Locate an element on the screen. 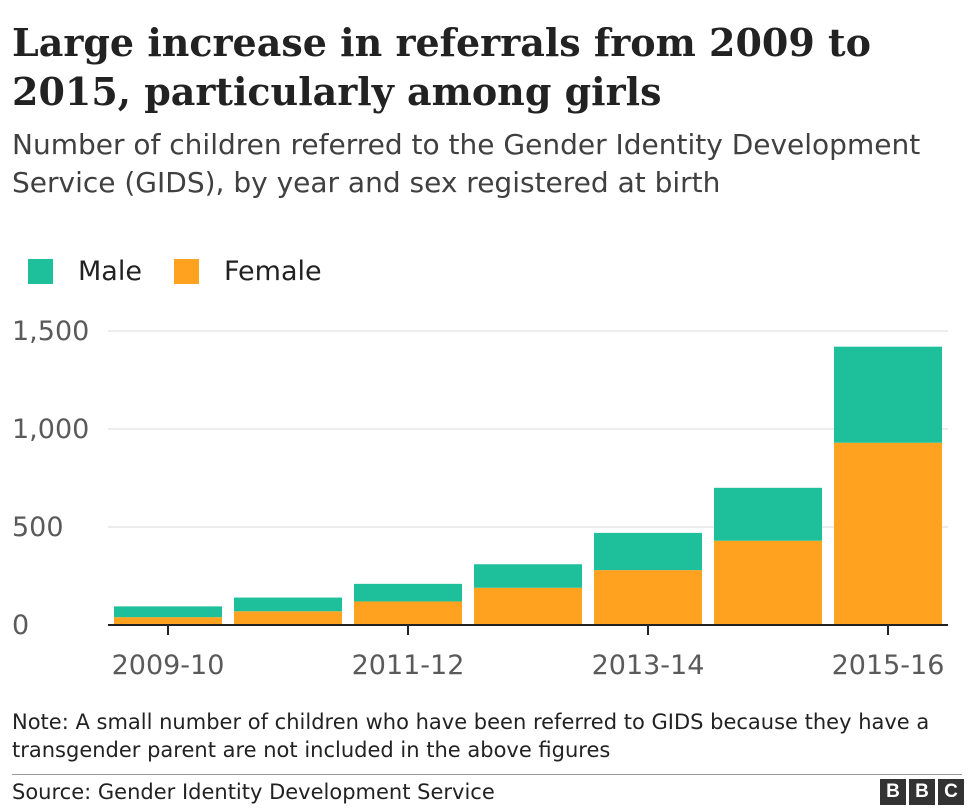 Image resolution: width=976 pixels, height=808 pixels. y-tick-label: 500 is located at coordinates (38, 527).